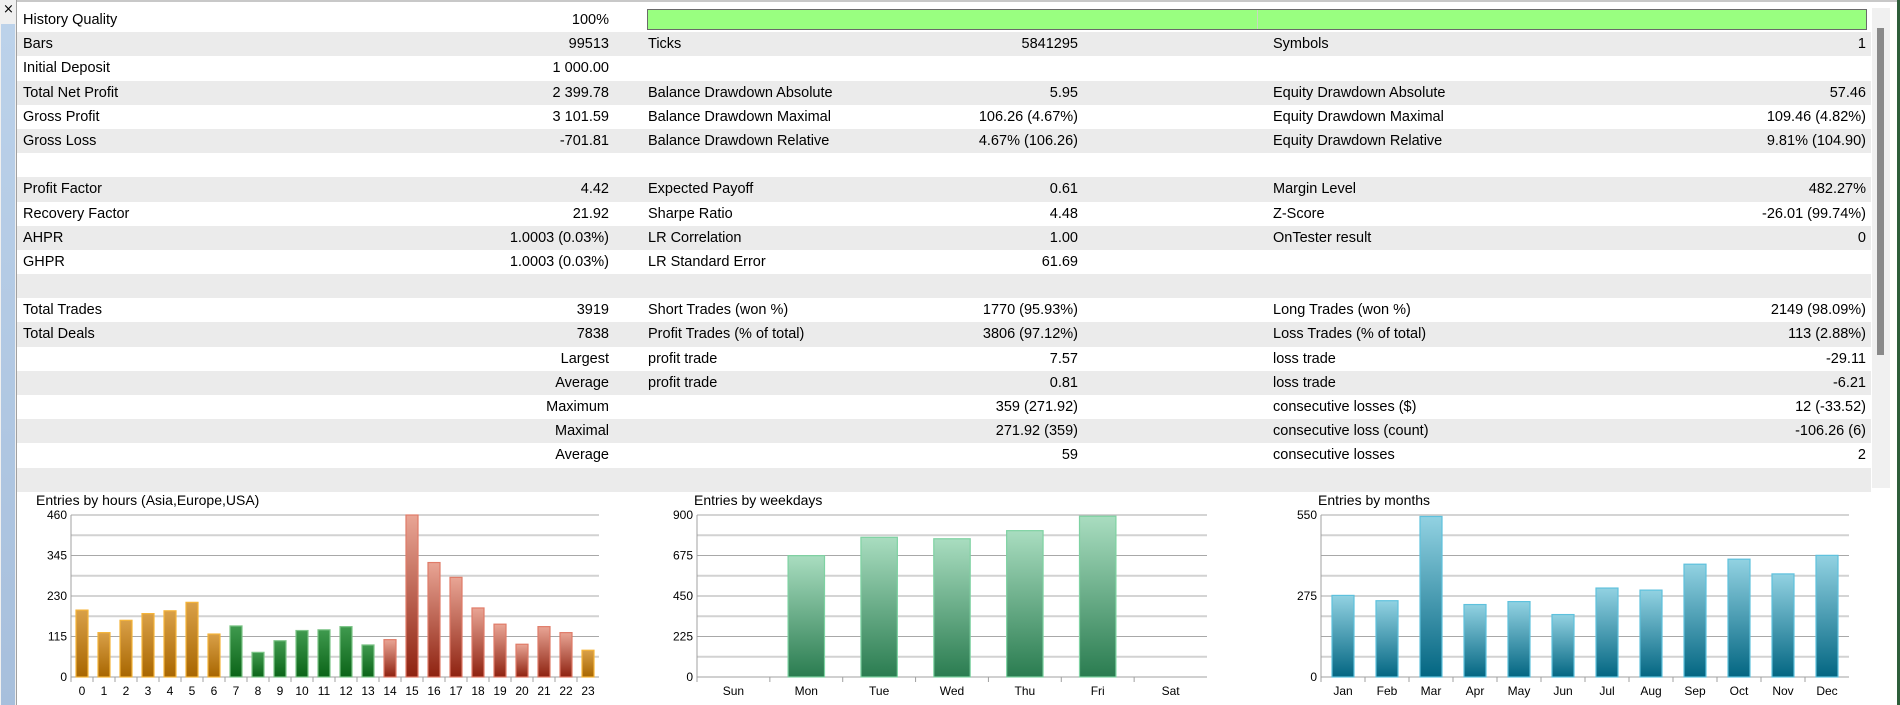 The width and height of the screenshot is (1900, 705). What do you see at coordinates (1830, 407) in the screenshot?
I see `stat-value: 12 (-33.52)` at bounding box center [1830, 407].